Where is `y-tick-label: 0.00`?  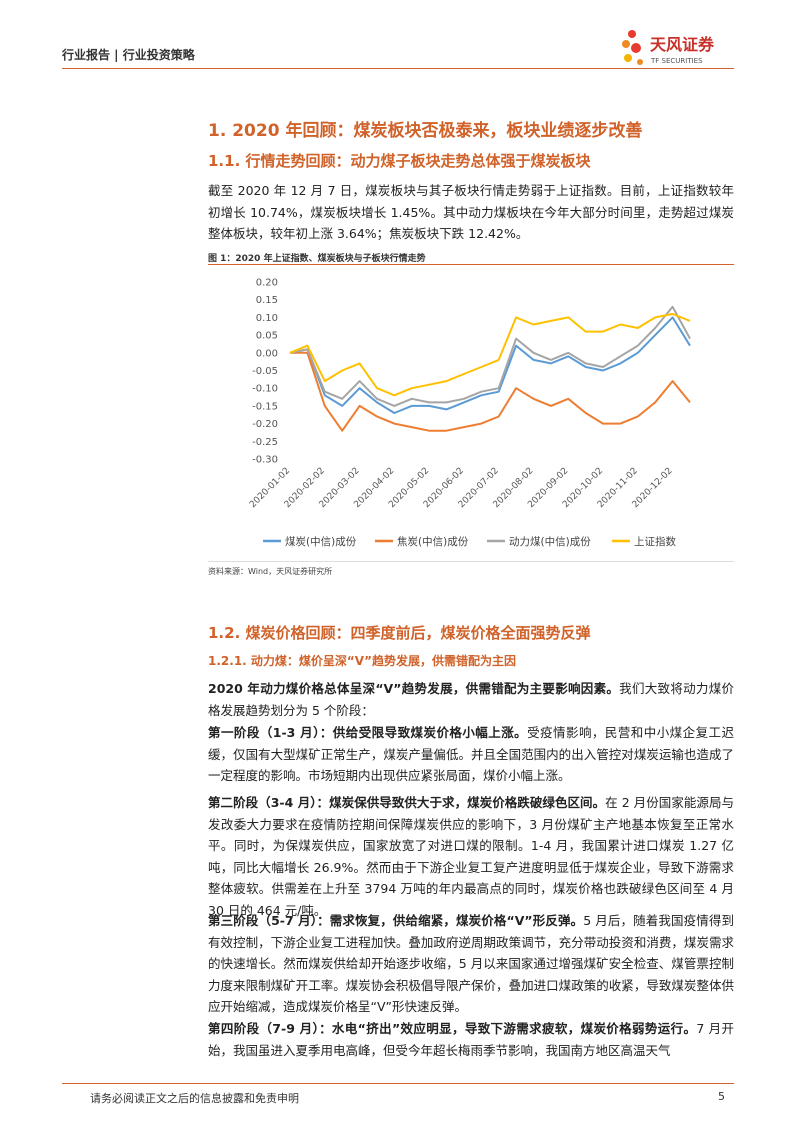
y-tick-label: 0.00 is located at coordinates (267, 353).